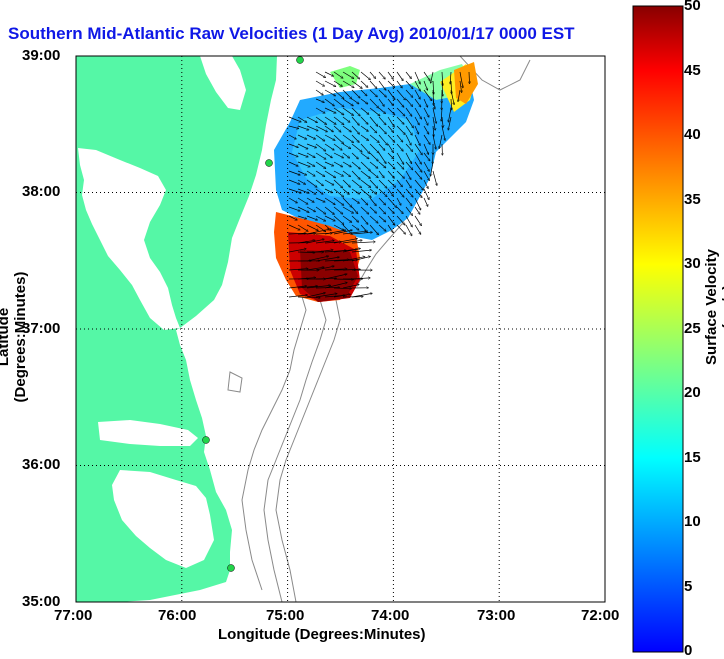 The image size is (724, 659). I want to click on y-tick-label: 37:00, so click(41, 328).